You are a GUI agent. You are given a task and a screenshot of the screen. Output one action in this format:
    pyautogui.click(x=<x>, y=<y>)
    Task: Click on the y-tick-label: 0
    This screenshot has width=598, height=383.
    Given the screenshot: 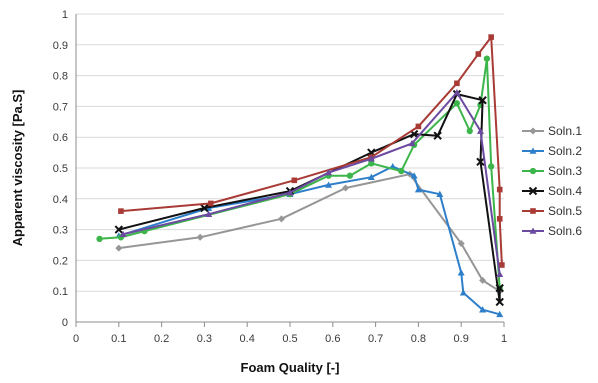 What is the action you would take?
    pyautogui.click(x=65, y=323)
    